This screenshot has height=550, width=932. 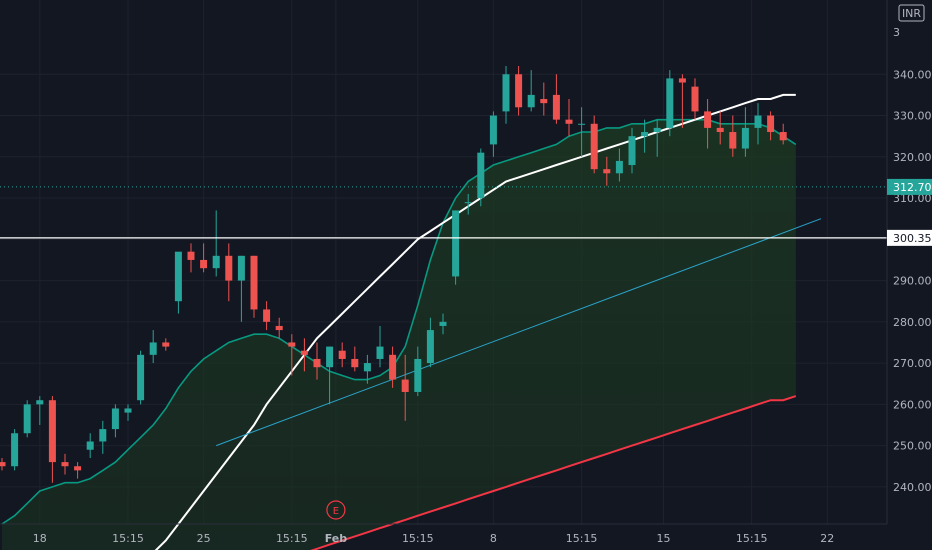 I want to click on currency-badge-box, so click(x=911, y=13).